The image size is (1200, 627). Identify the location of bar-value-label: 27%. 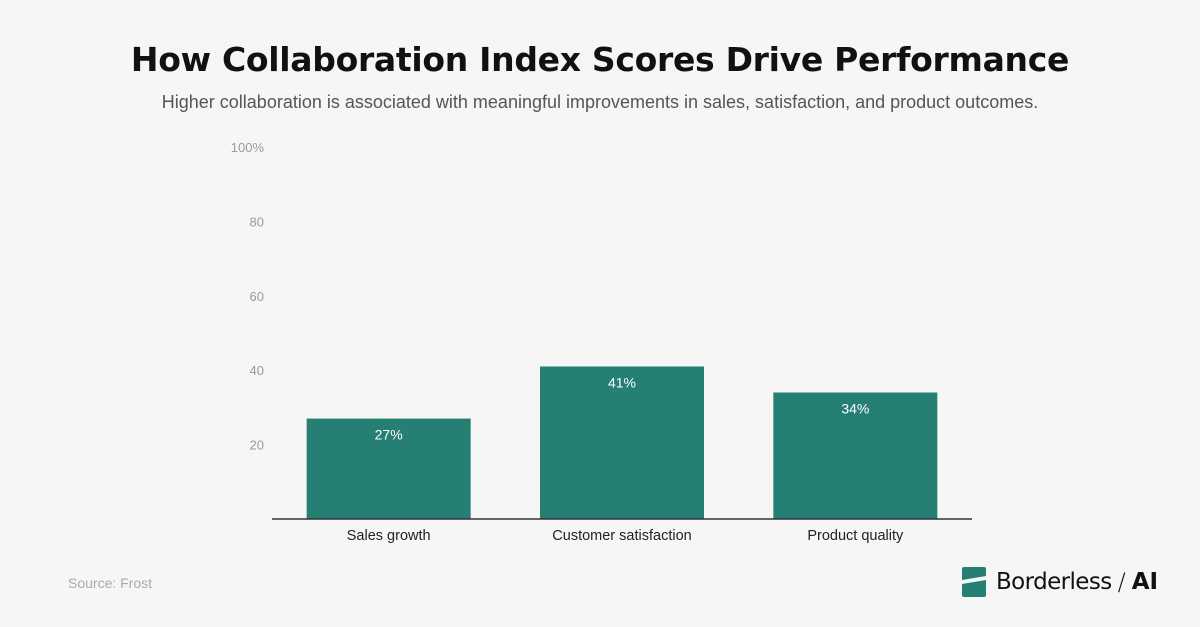
(389, 435).